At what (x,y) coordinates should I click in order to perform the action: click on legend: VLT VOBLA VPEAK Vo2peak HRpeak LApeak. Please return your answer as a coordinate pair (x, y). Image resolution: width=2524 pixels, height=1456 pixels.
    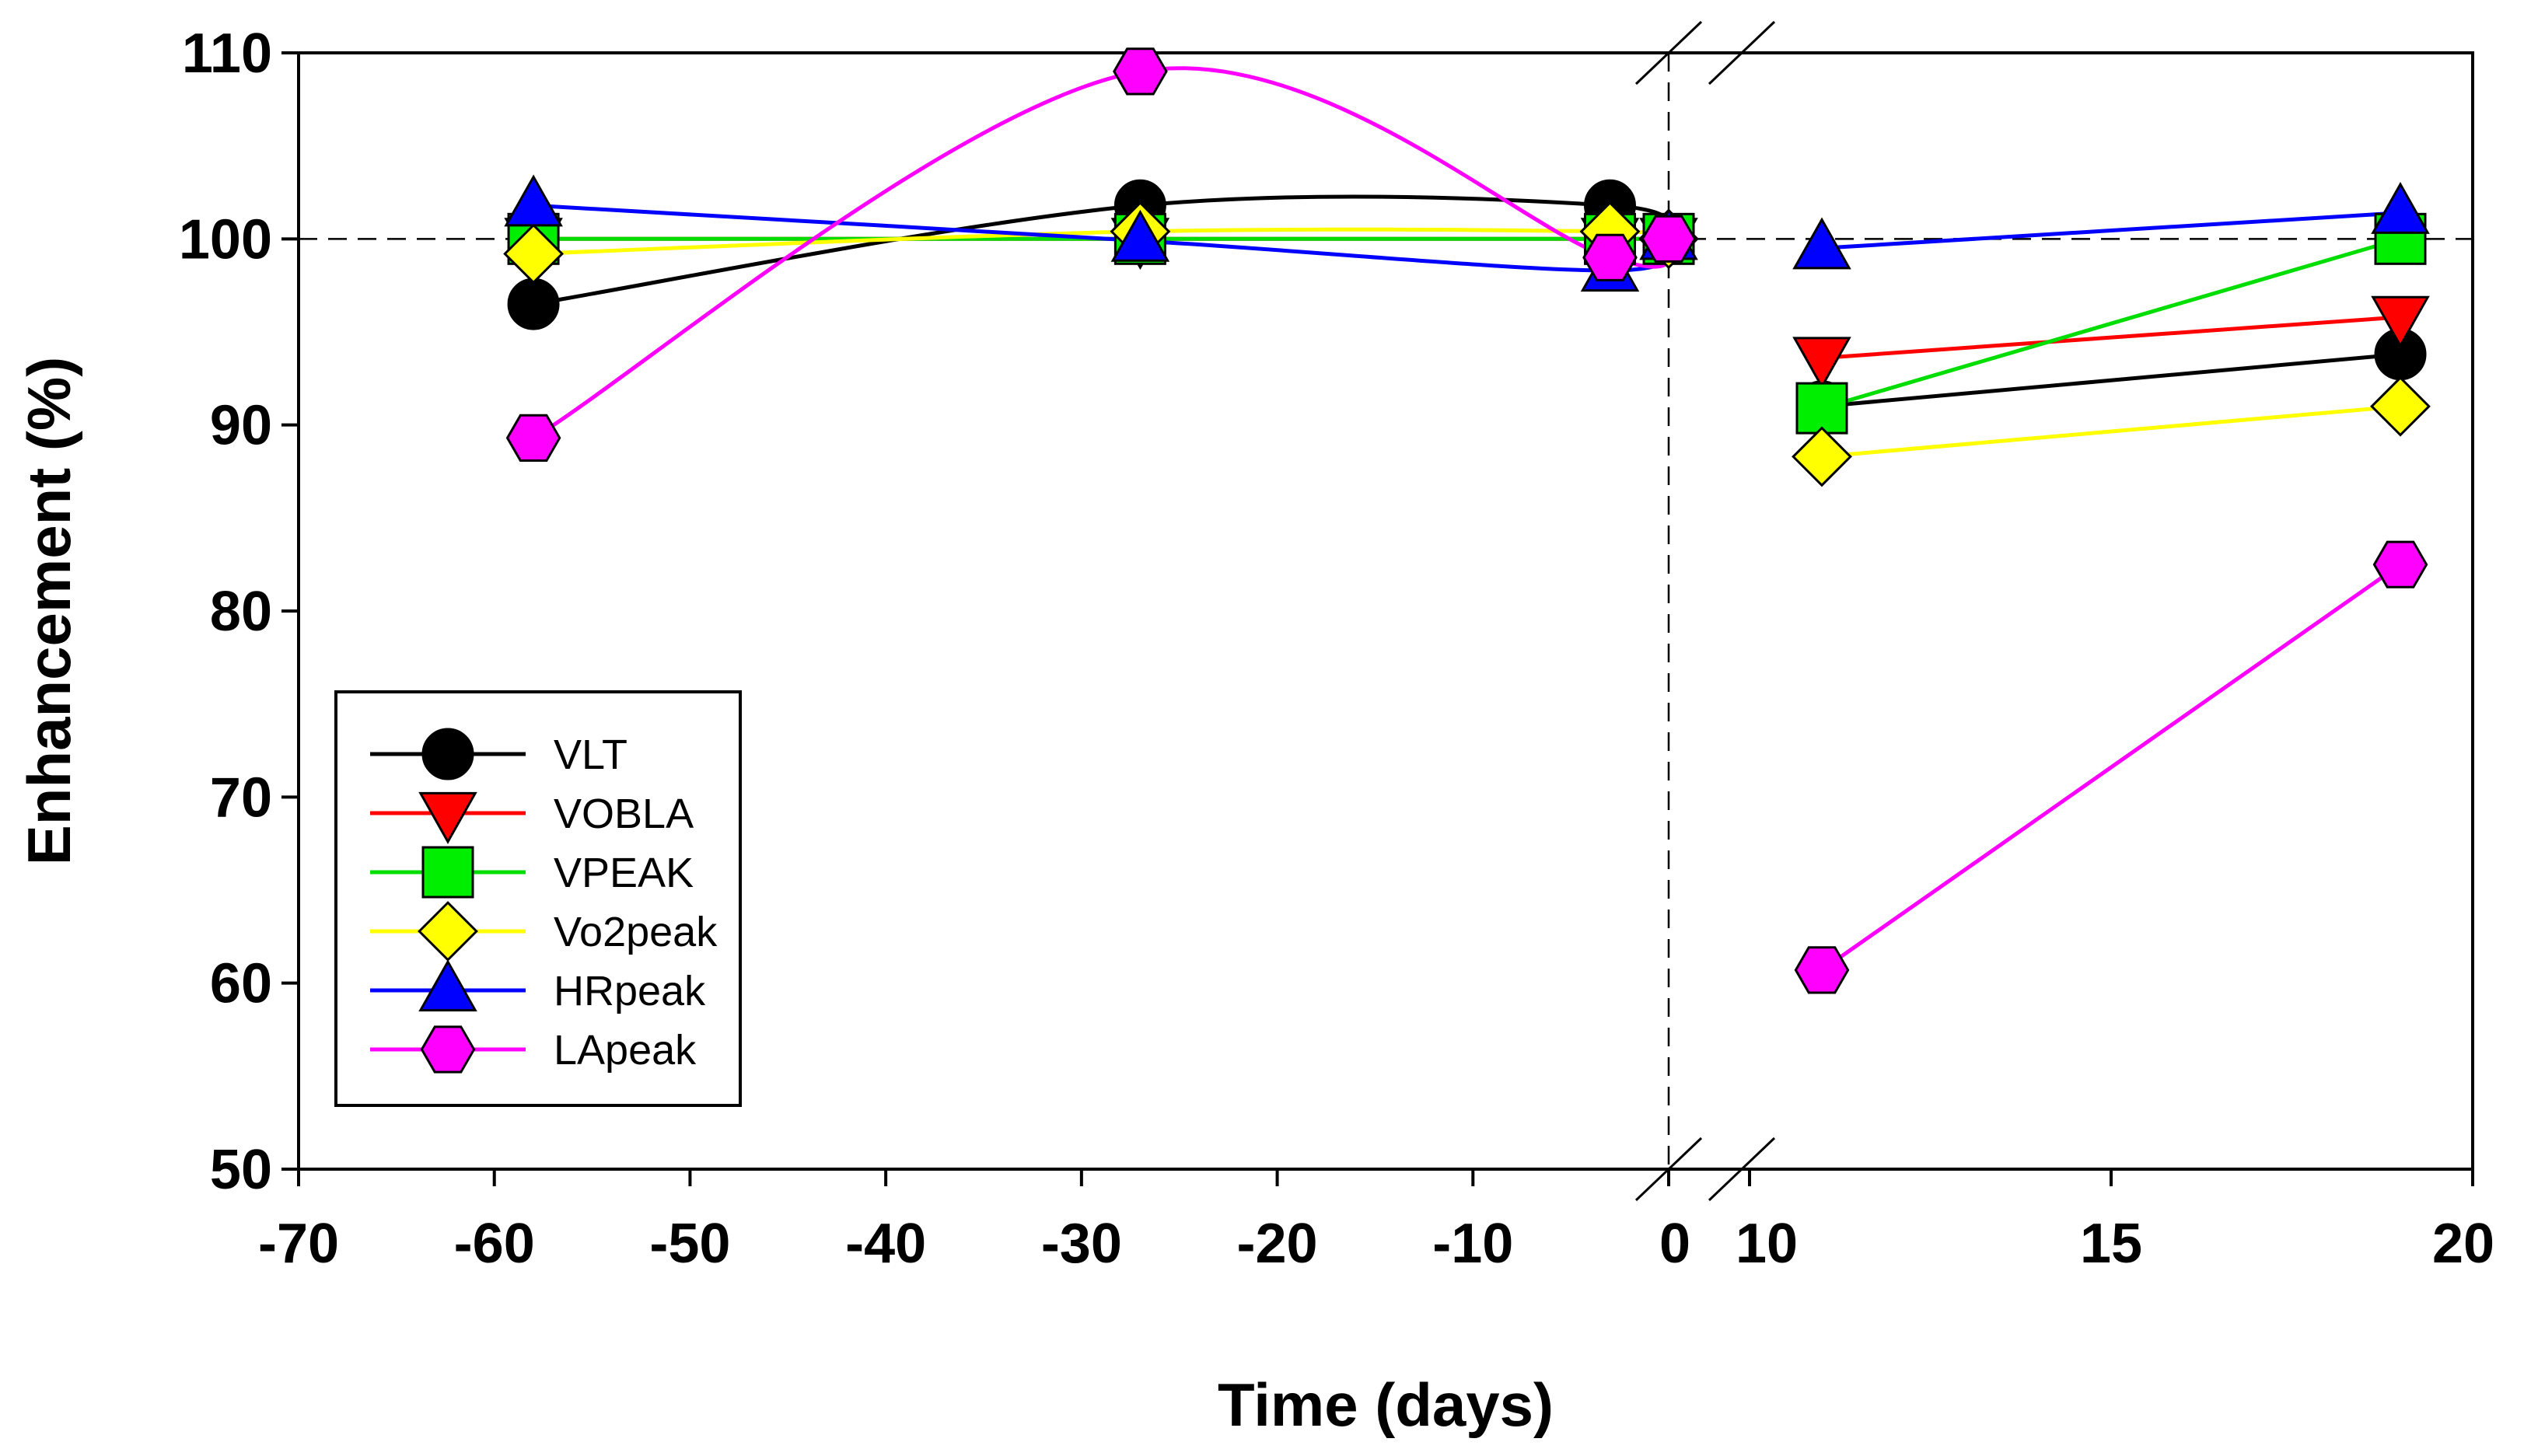
    Looking at the image, I should click on (538, 899).